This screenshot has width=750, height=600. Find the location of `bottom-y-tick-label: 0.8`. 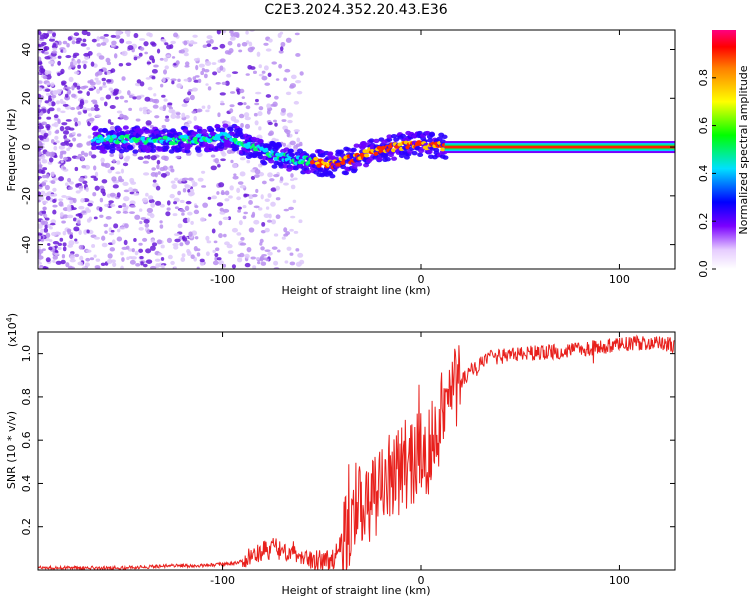

bottom-y-tick-label: 0.8 is located at coordinates (26, 397).